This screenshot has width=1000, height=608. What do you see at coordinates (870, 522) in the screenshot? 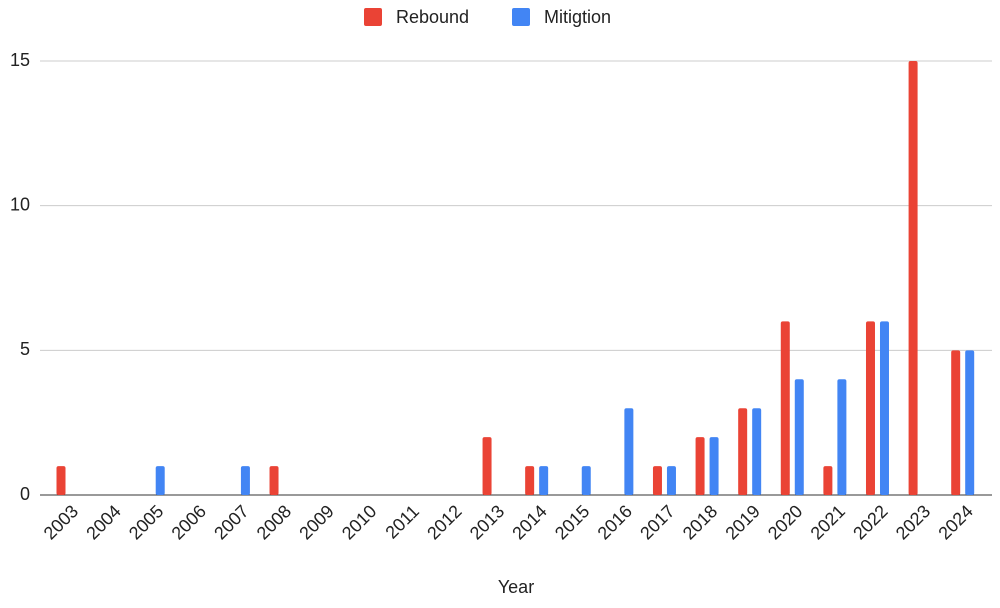
I see `x-tick-label: 2022` at bounding box center [870, 522].